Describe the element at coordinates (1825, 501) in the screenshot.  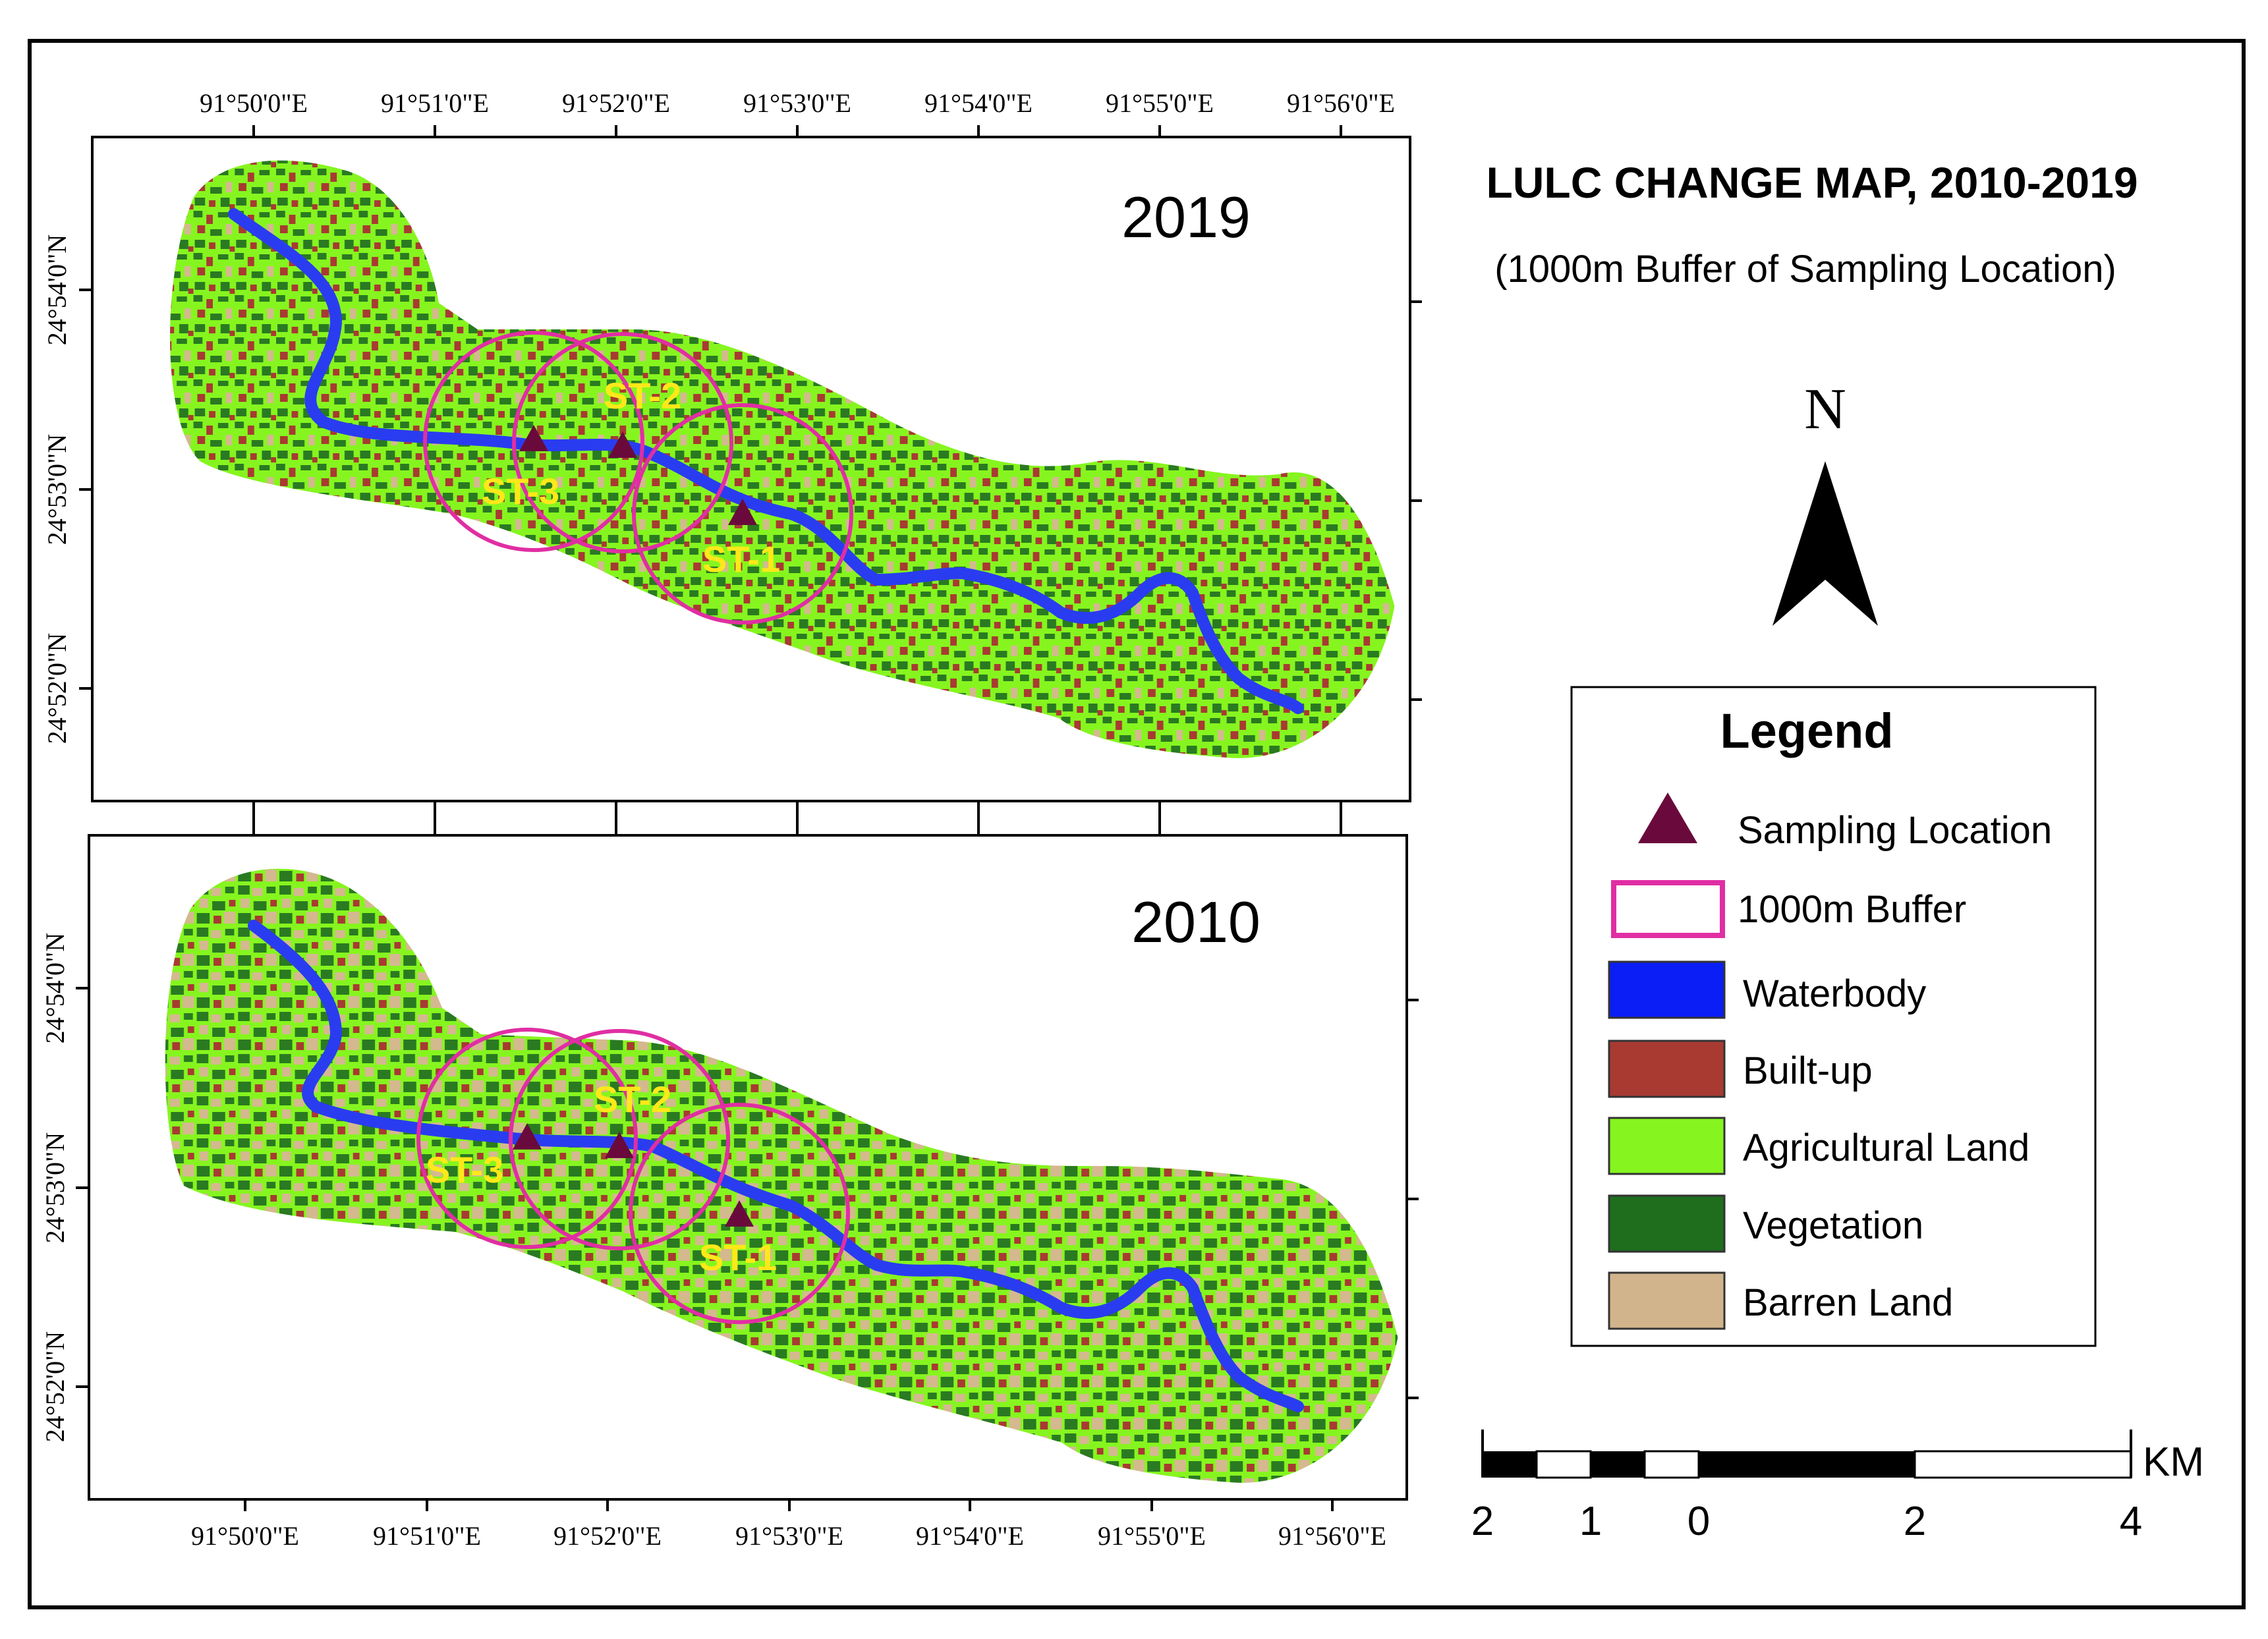
I see `north-arrow-icon: N` at that location.